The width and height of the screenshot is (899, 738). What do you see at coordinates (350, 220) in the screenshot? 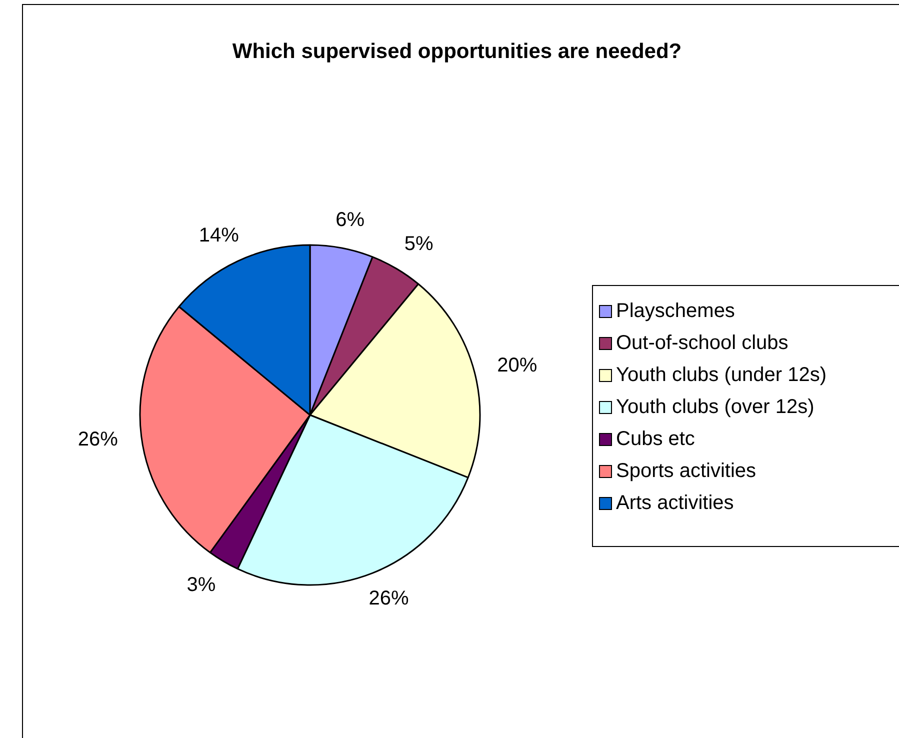
I see `data-label: 6%` at bounding box center [350, 220].